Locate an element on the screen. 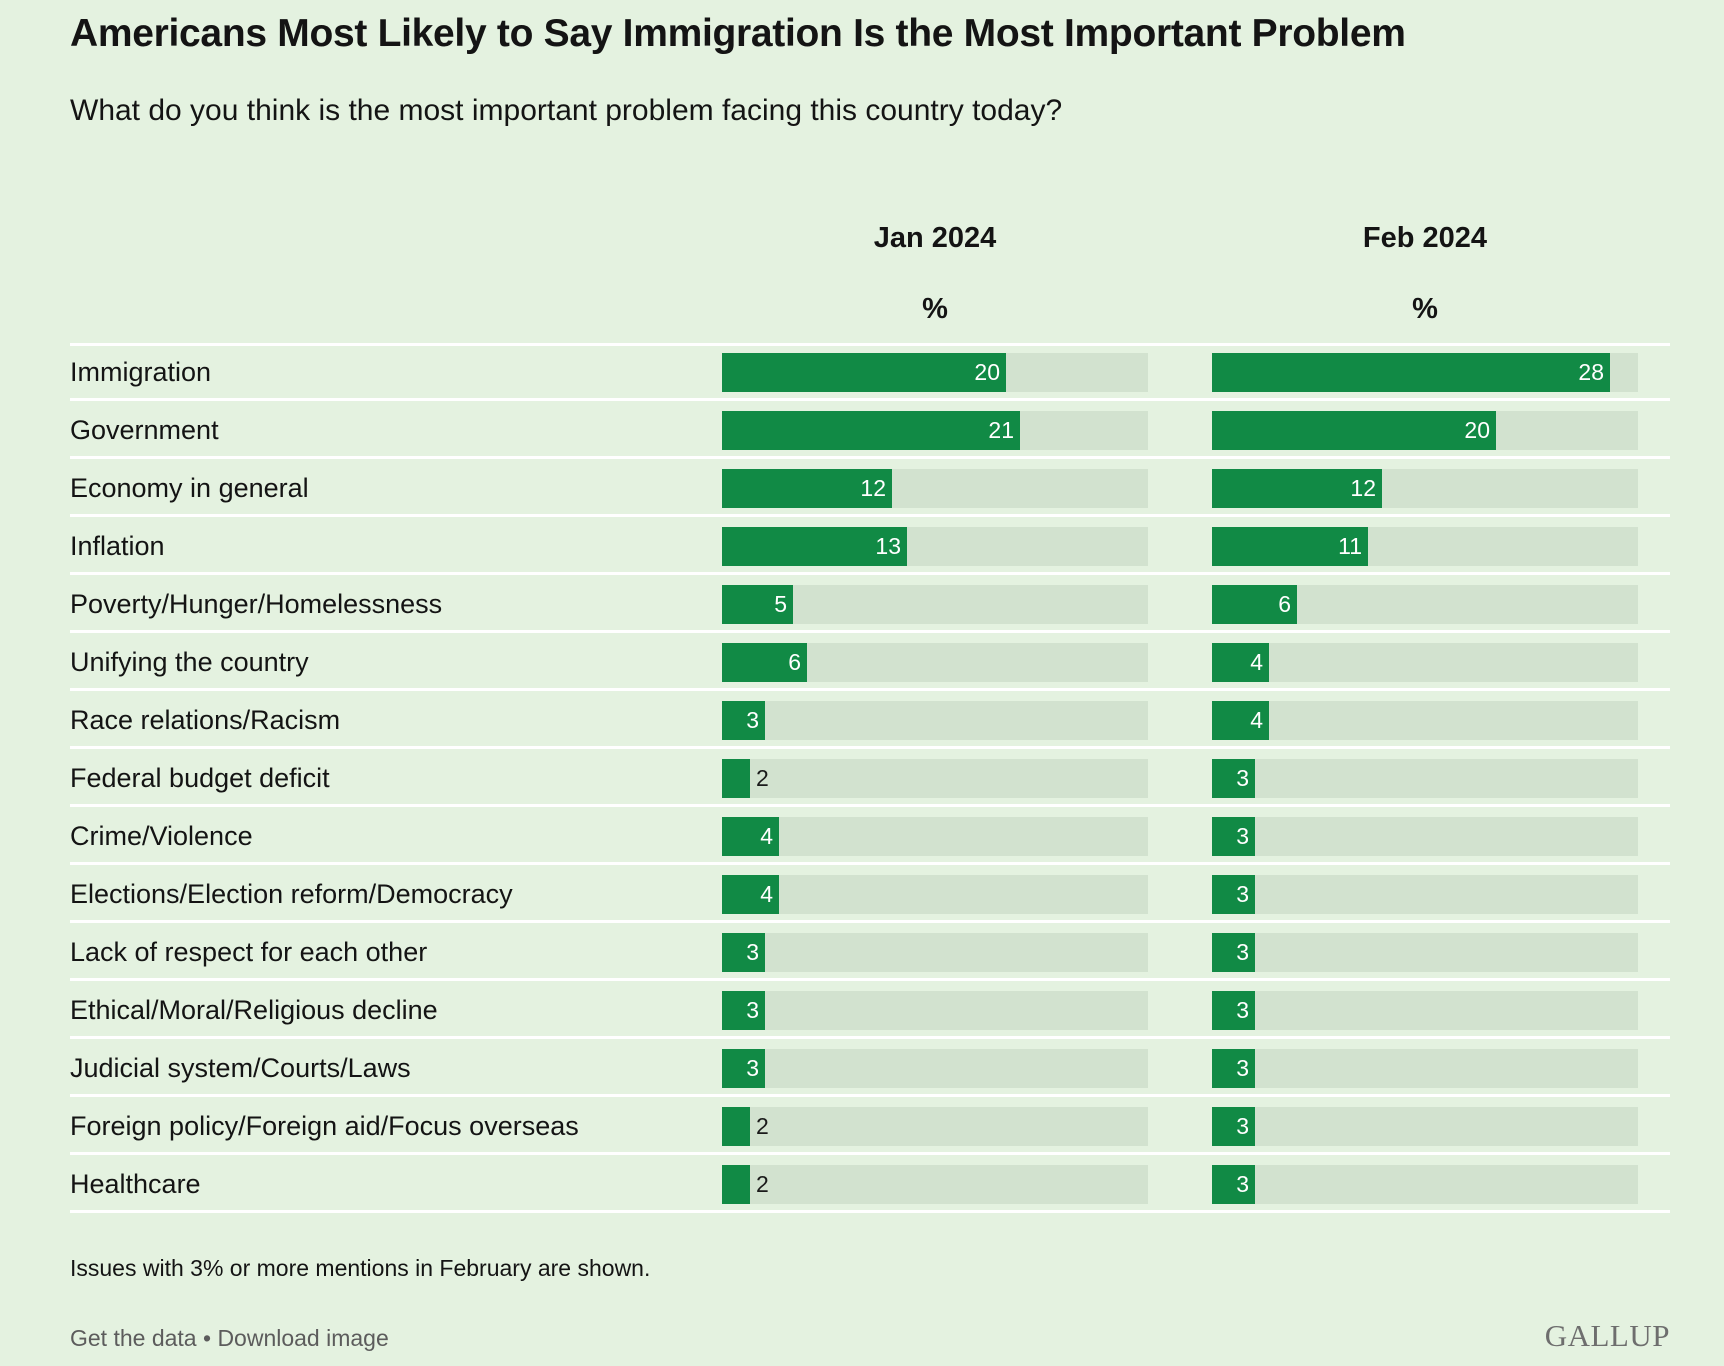 The image size is (1724, 1366). row-crime-violence: Crime/Violence 4 3 is located at coordinates (870, 836).